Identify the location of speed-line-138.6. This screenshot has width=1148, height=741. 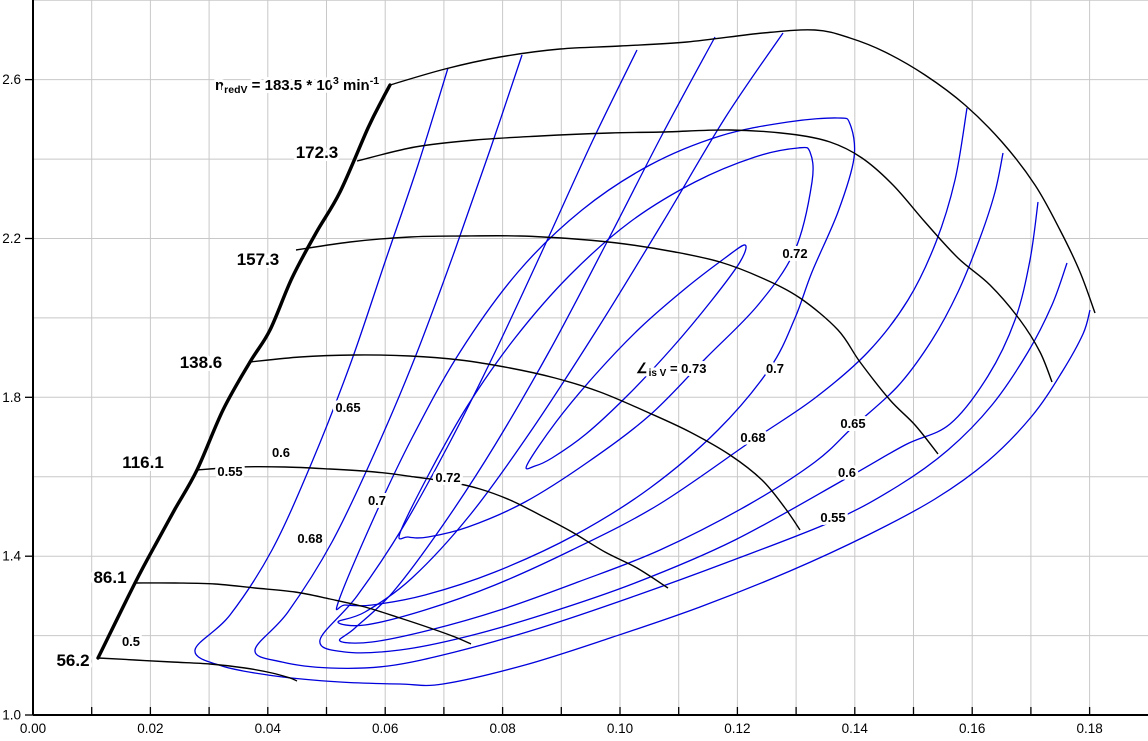
(525, 442).